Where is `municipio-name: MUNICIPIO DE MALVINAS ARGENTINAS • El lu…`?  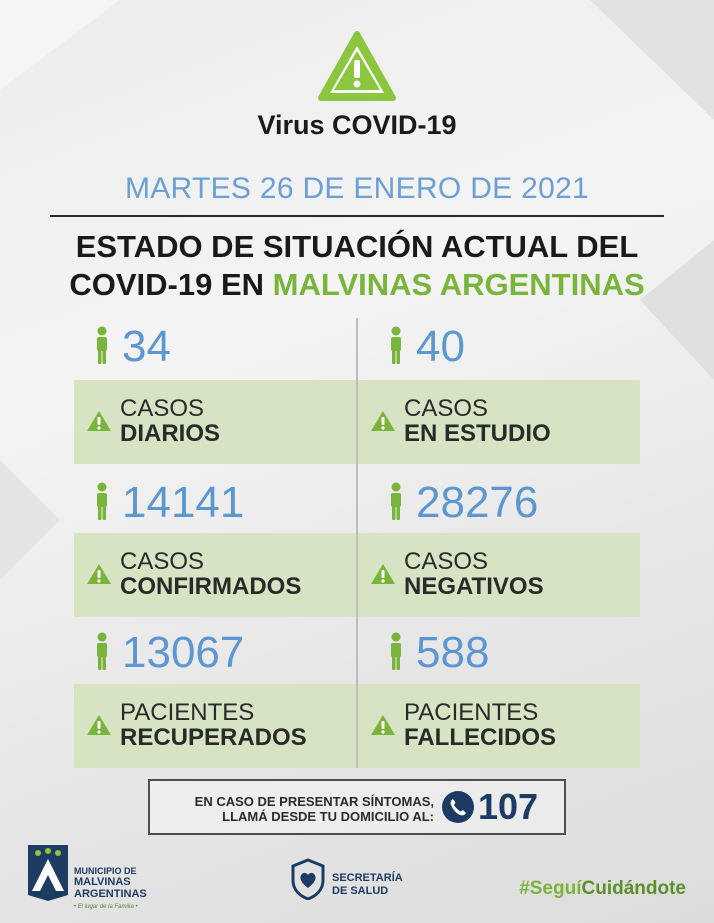 municipio-name: MUNICIPIO DE MALVINAS ARGENTINAS • El lu… is located at coordinates (110, 889).